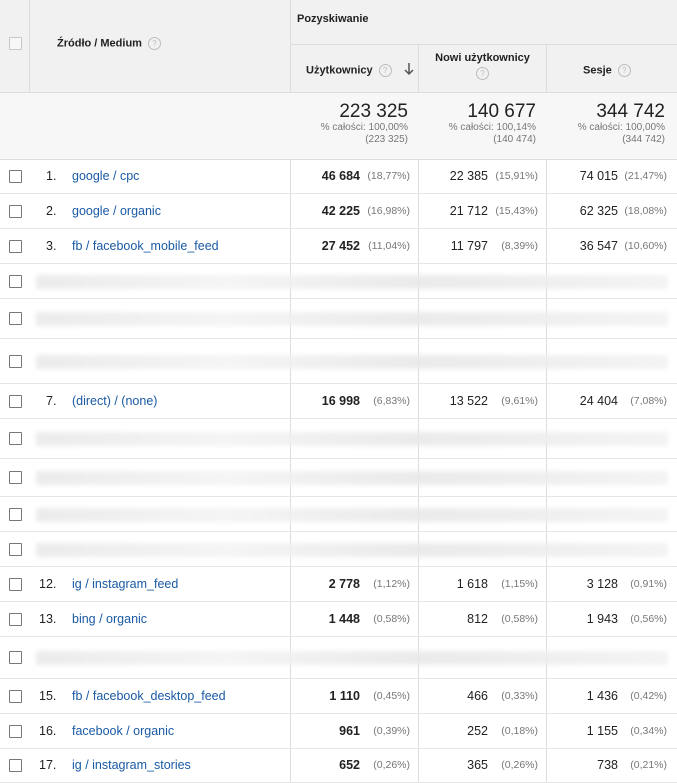 The image size is (677, 783). What do you see at coordinates (391, 731) in the screenshot?
I see `users-percent: (0,39%)` at bounding box center [391, 731].